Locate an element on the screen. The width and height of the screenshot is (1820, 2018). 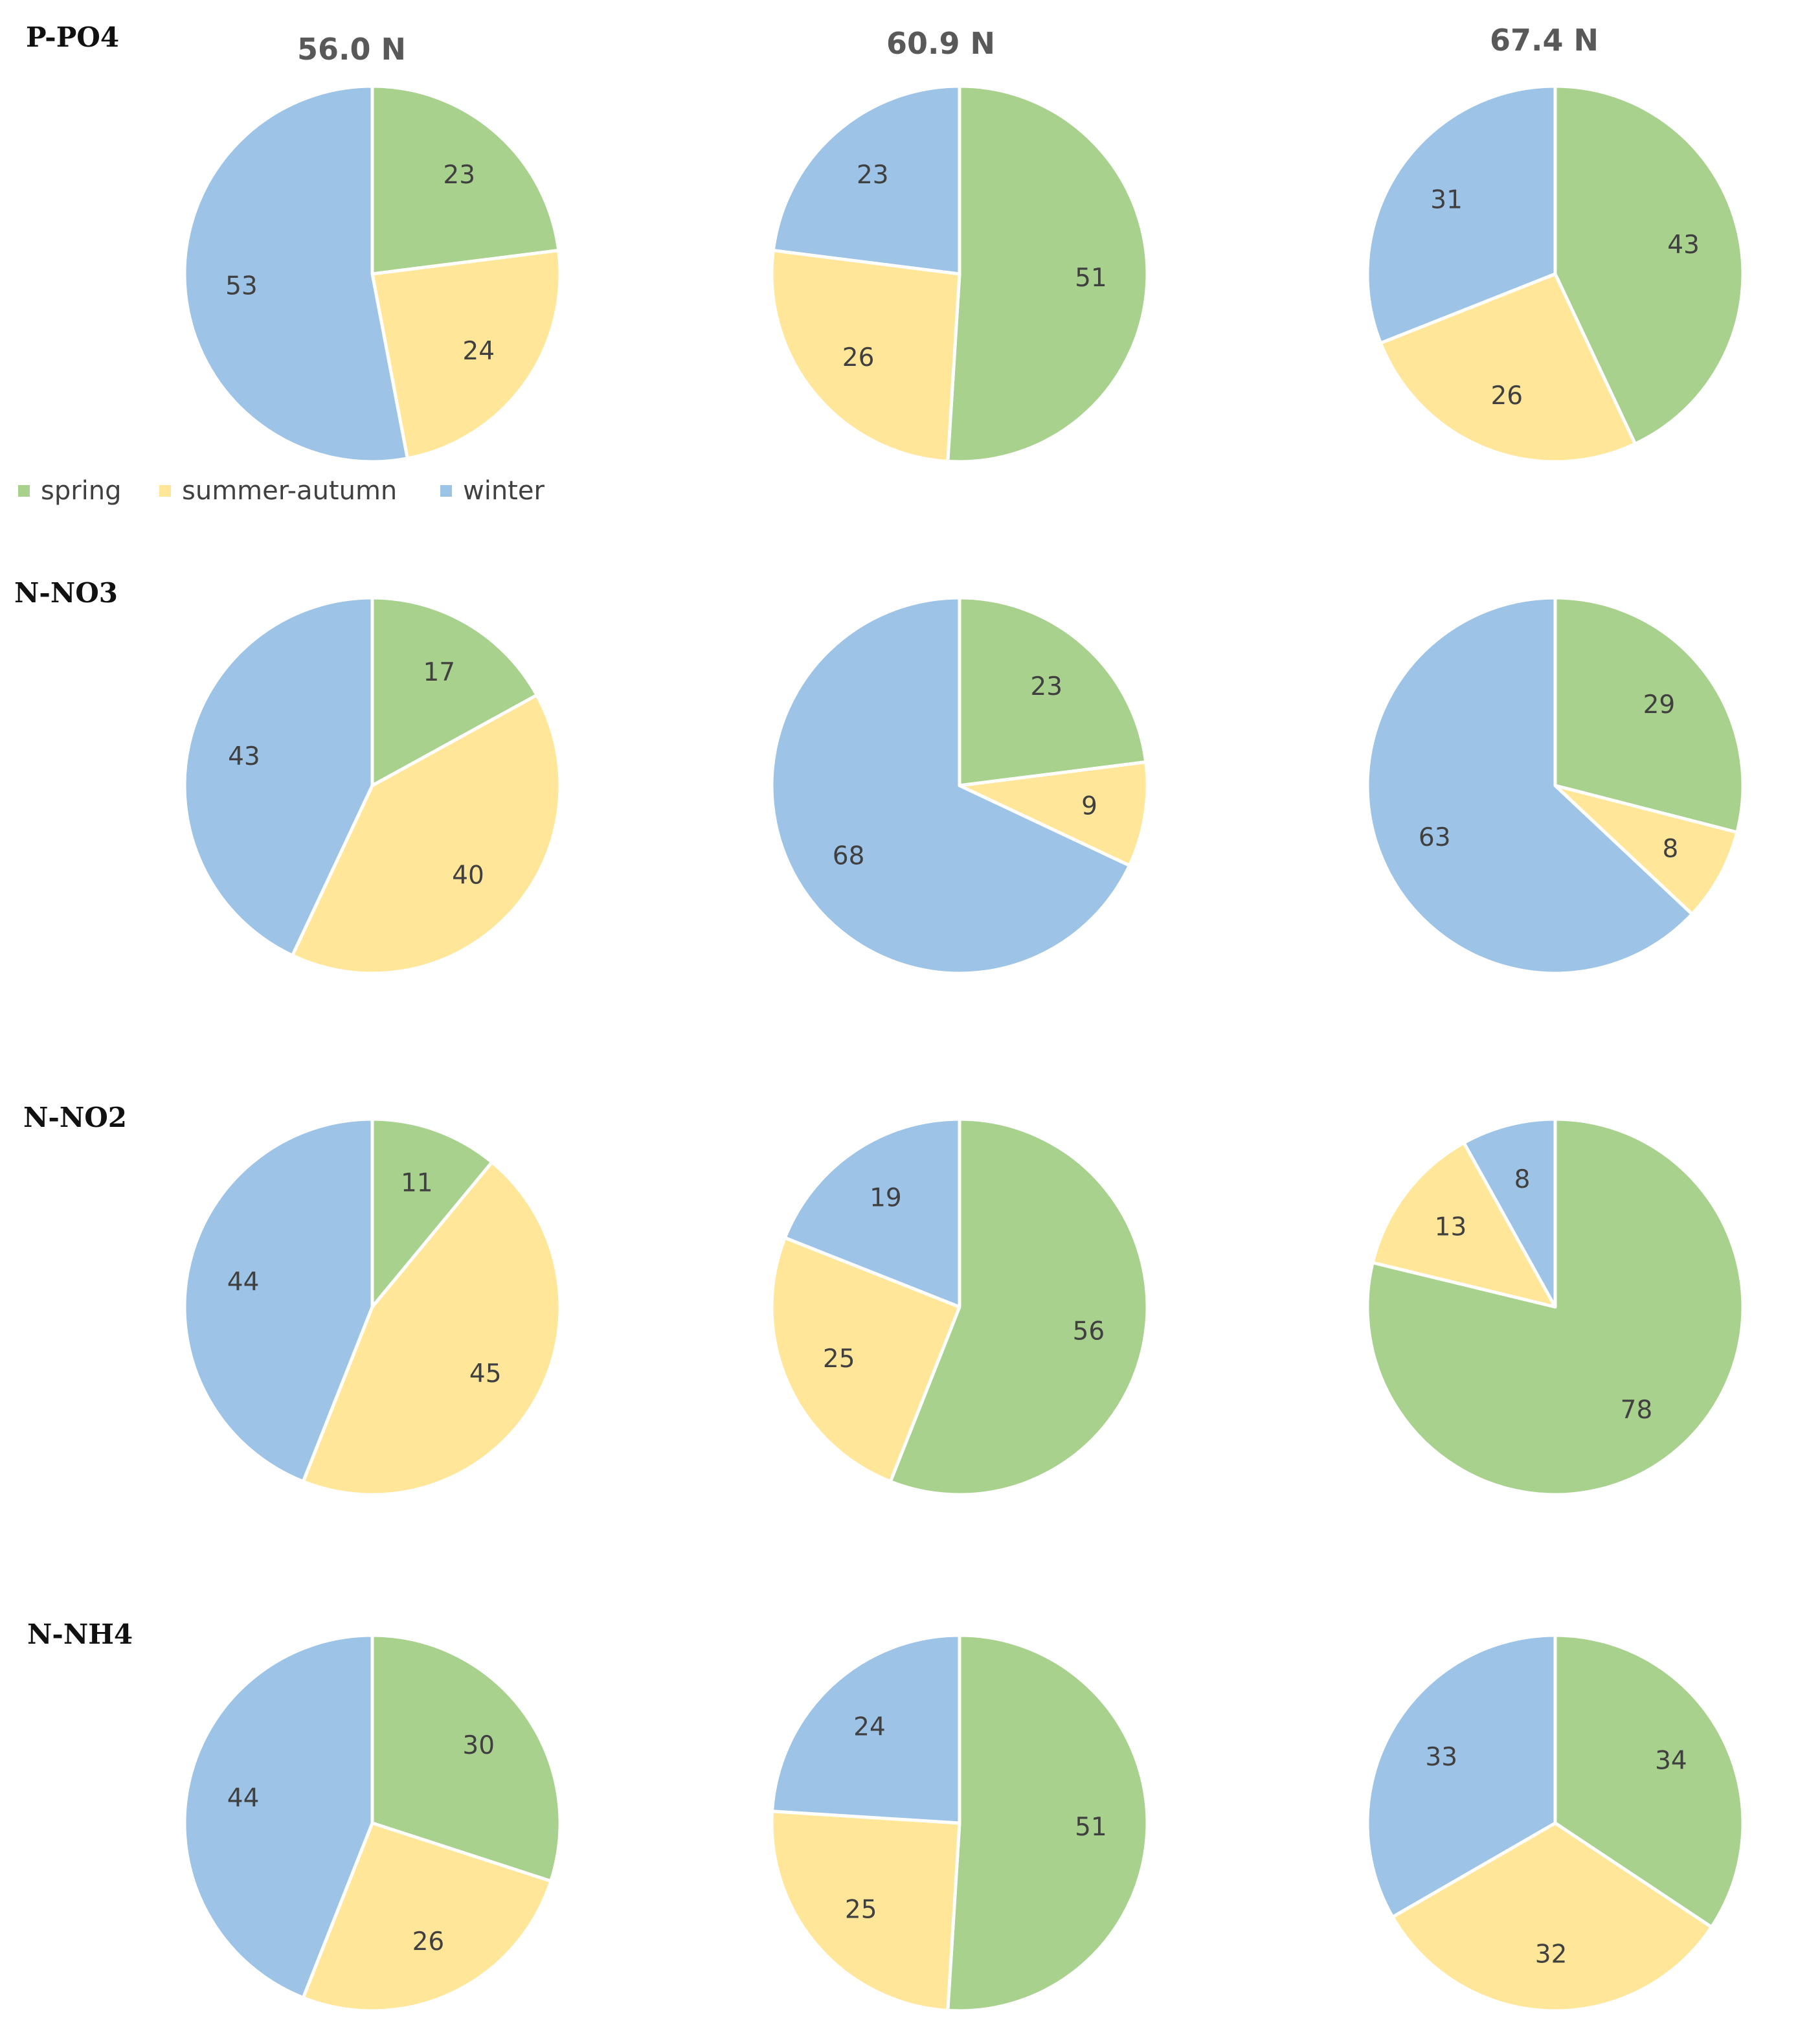
legend-swatch-summer-autumn is located at coordinates (165, 491).